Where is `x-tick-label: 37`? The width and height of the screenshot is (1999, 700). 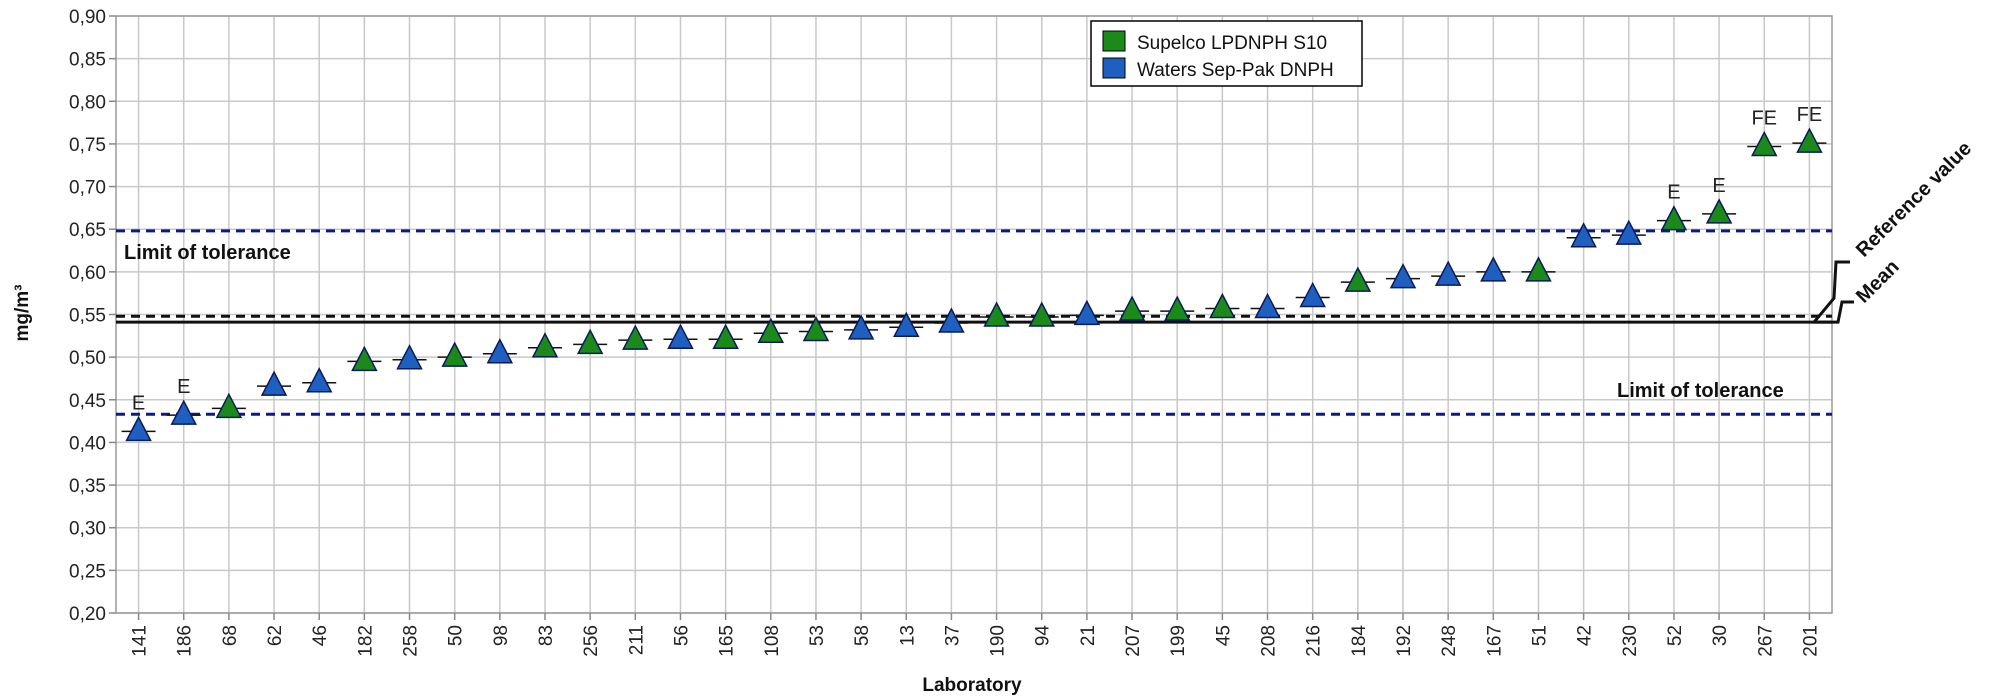 x-tick-label: 37 is located at coordinates (952, 635).